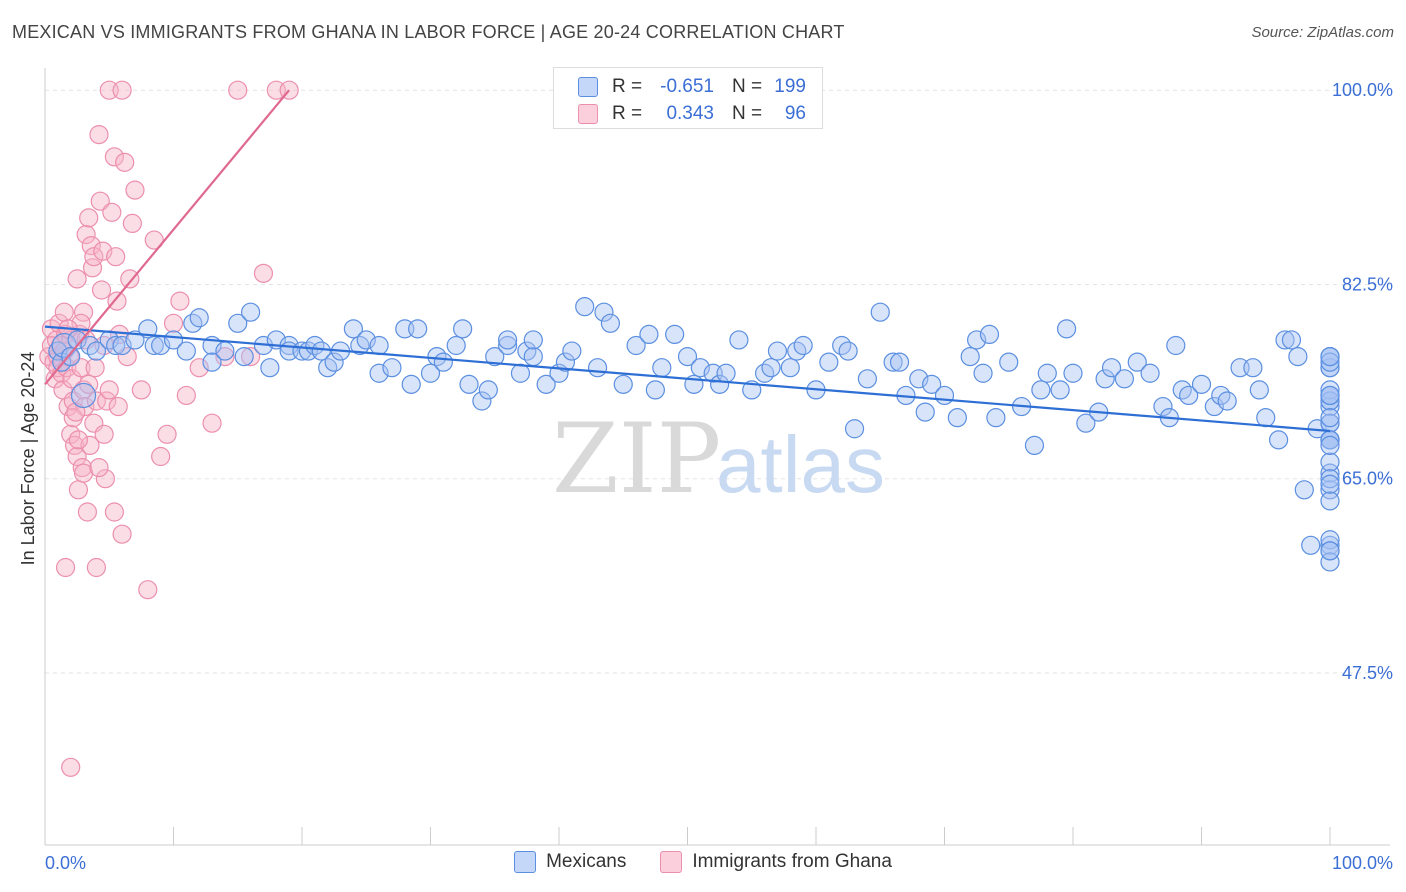  I want to click on series-ghana-points, so click(169, 428).